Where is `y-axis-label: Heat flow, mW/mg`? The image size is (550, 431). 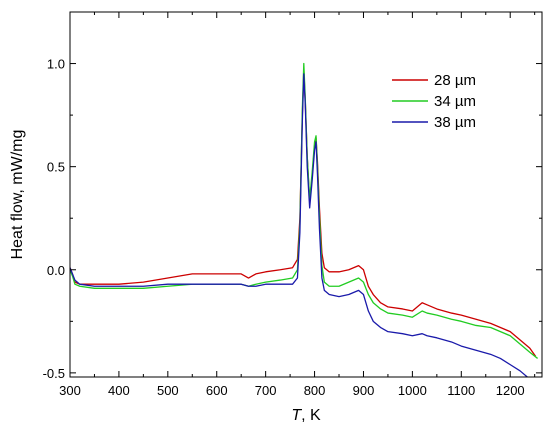 y-axis-label: Heat flow, mW/mg is located at coordinates (17, 195).